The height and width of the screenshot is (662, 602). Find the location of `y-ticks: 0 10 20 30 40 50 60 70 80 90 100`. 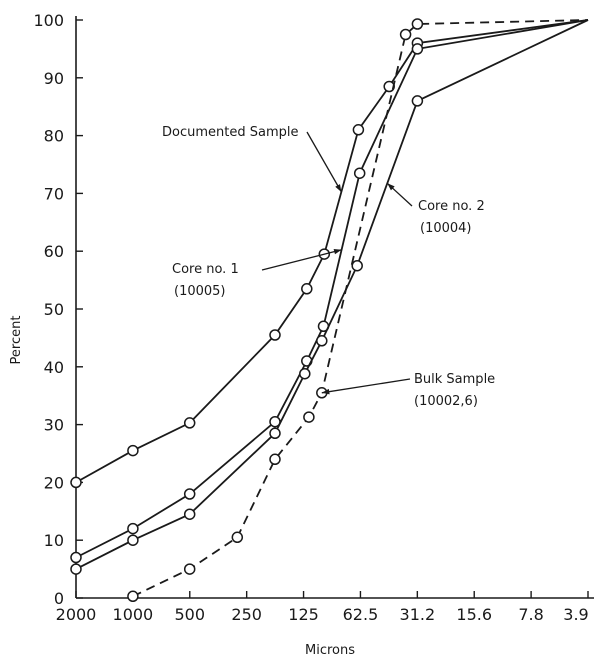

y-ticks: 0 10 20 30 40 50 60 70 80 90 100 is located at coordinates (58, 309).